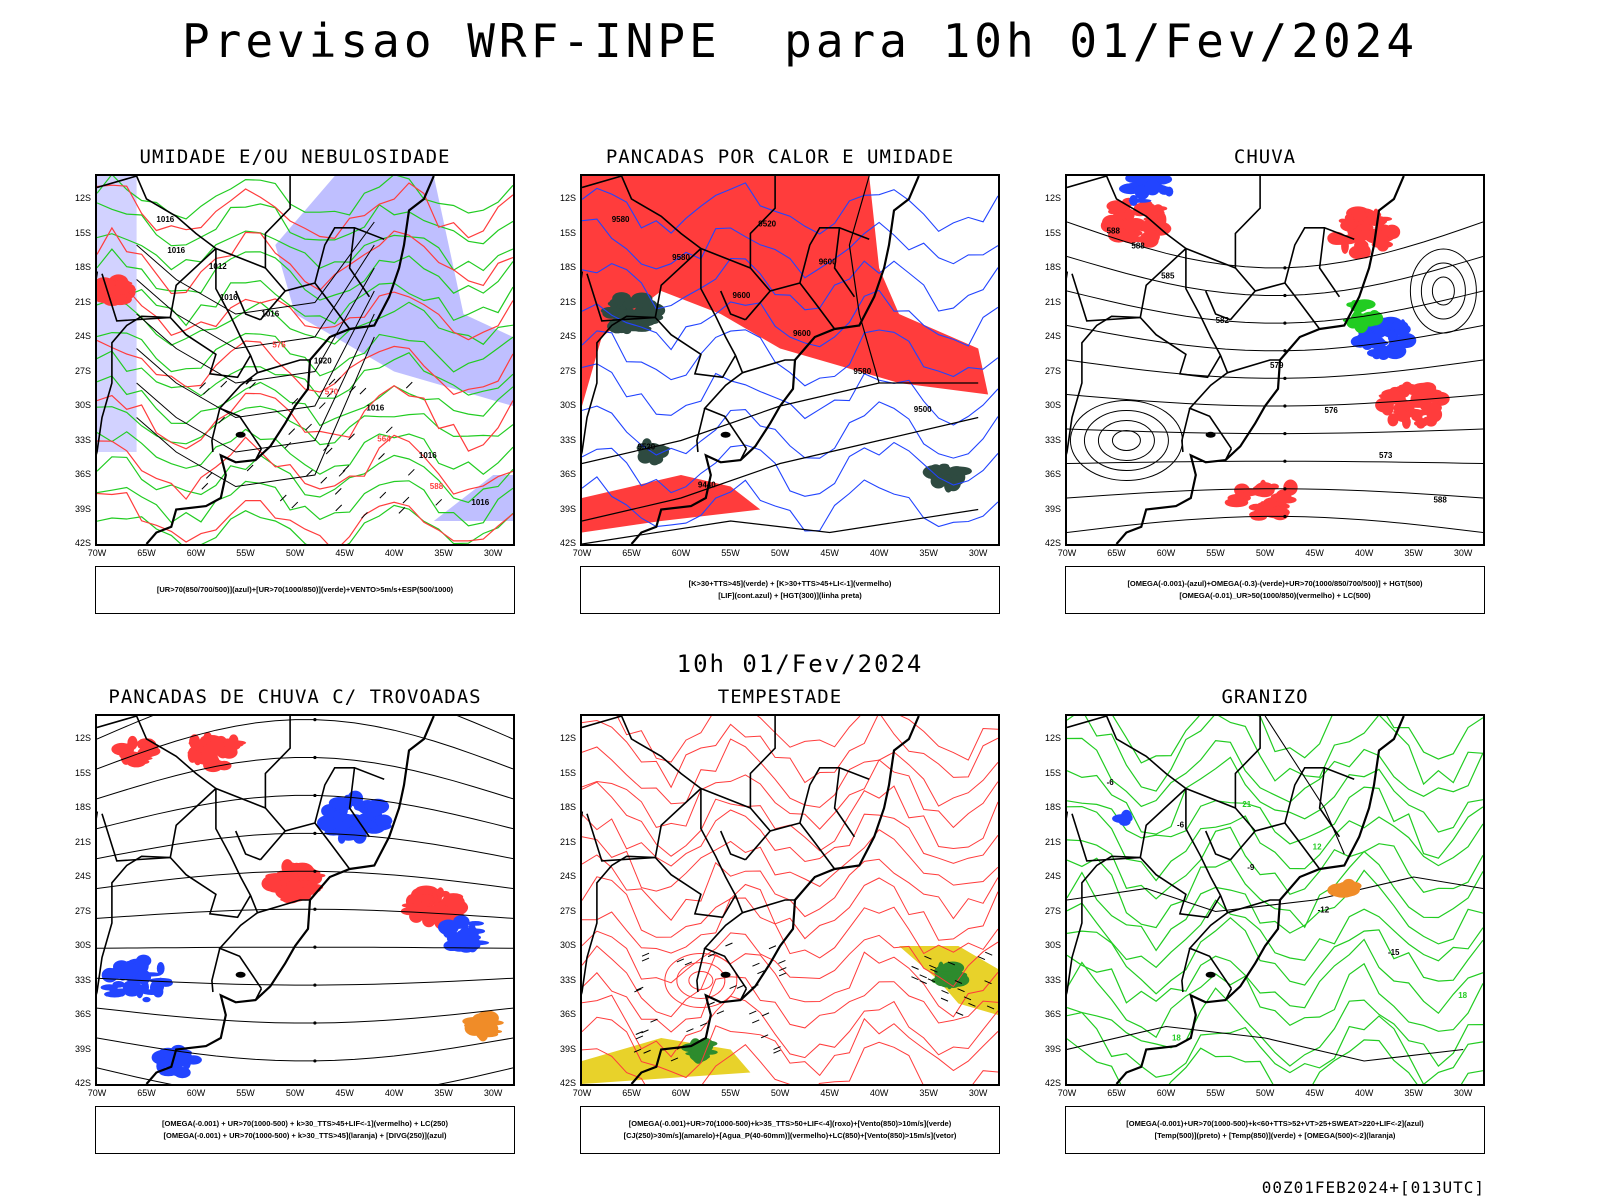 This screenshot has width=1600, height=1200. What do you see at coordinates (82, 807) in the screenshot?
I see `lat-tick-label: 18S` at bounding box center [82, 807].